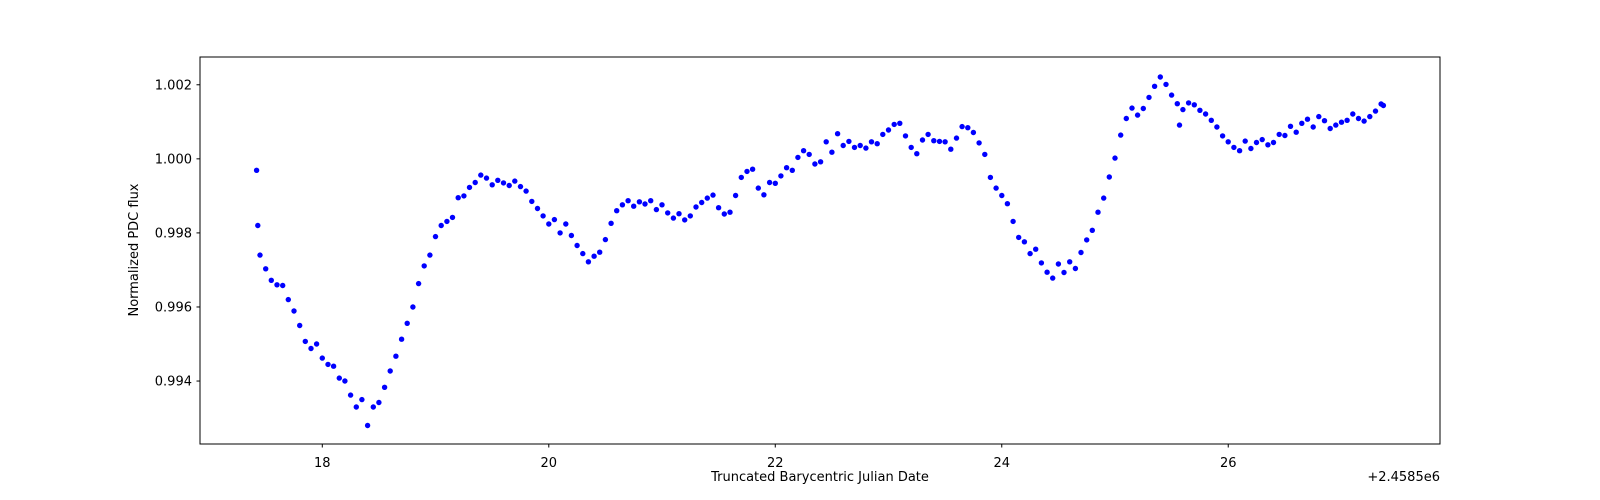 This screenshot has height=500, width=1600. Describe the element at coordinates (775, 463) in the screenshot. I see `x-tick-label: 22` at that location.